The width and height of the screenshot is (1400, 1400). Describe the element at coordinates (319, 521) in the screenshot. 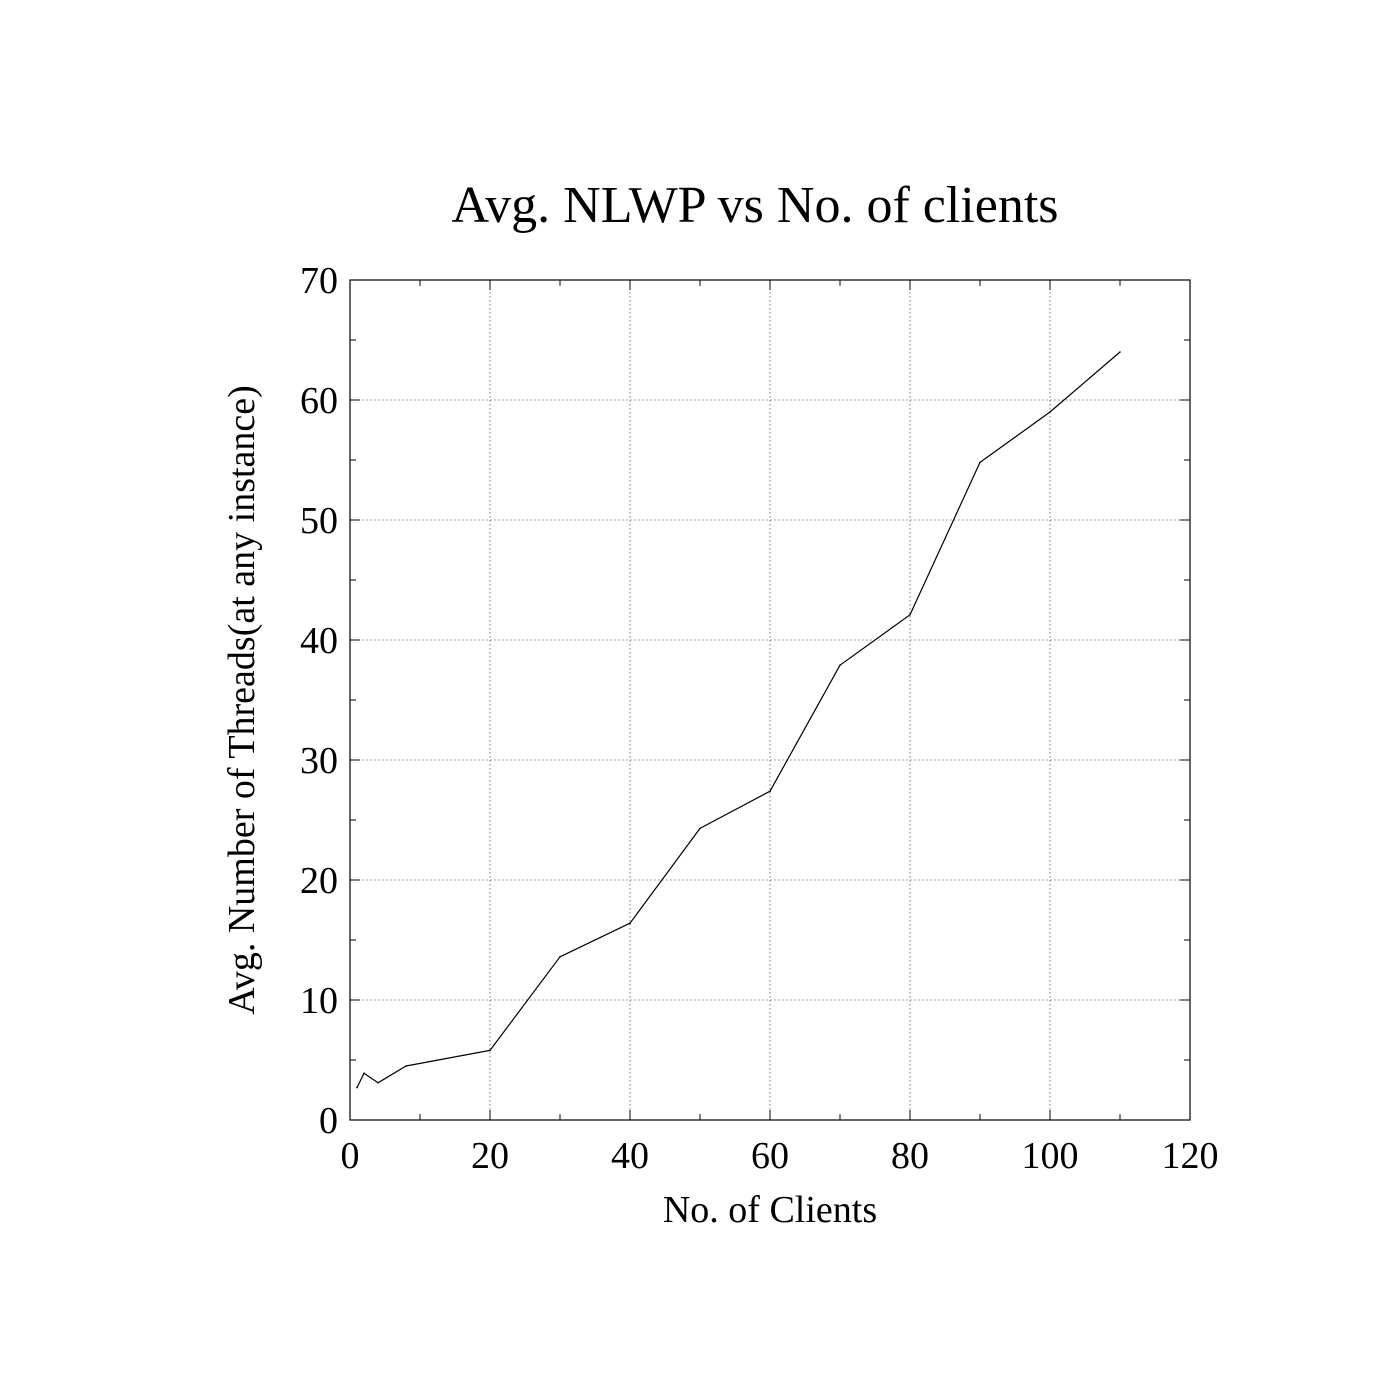

I see `y-tick-label-5: 50` at that location.